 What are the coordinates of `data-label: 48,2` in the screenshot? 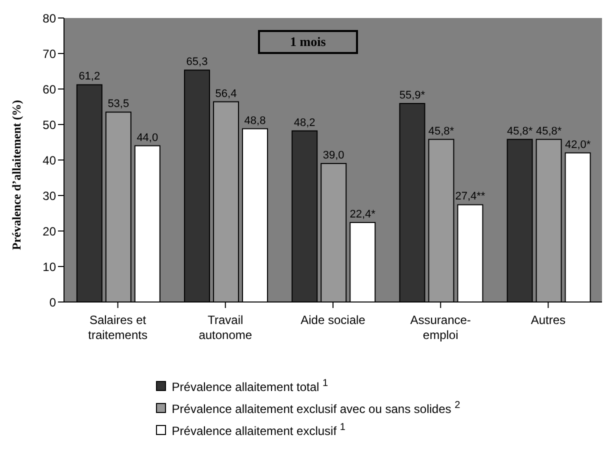 It's located at (305, 122).